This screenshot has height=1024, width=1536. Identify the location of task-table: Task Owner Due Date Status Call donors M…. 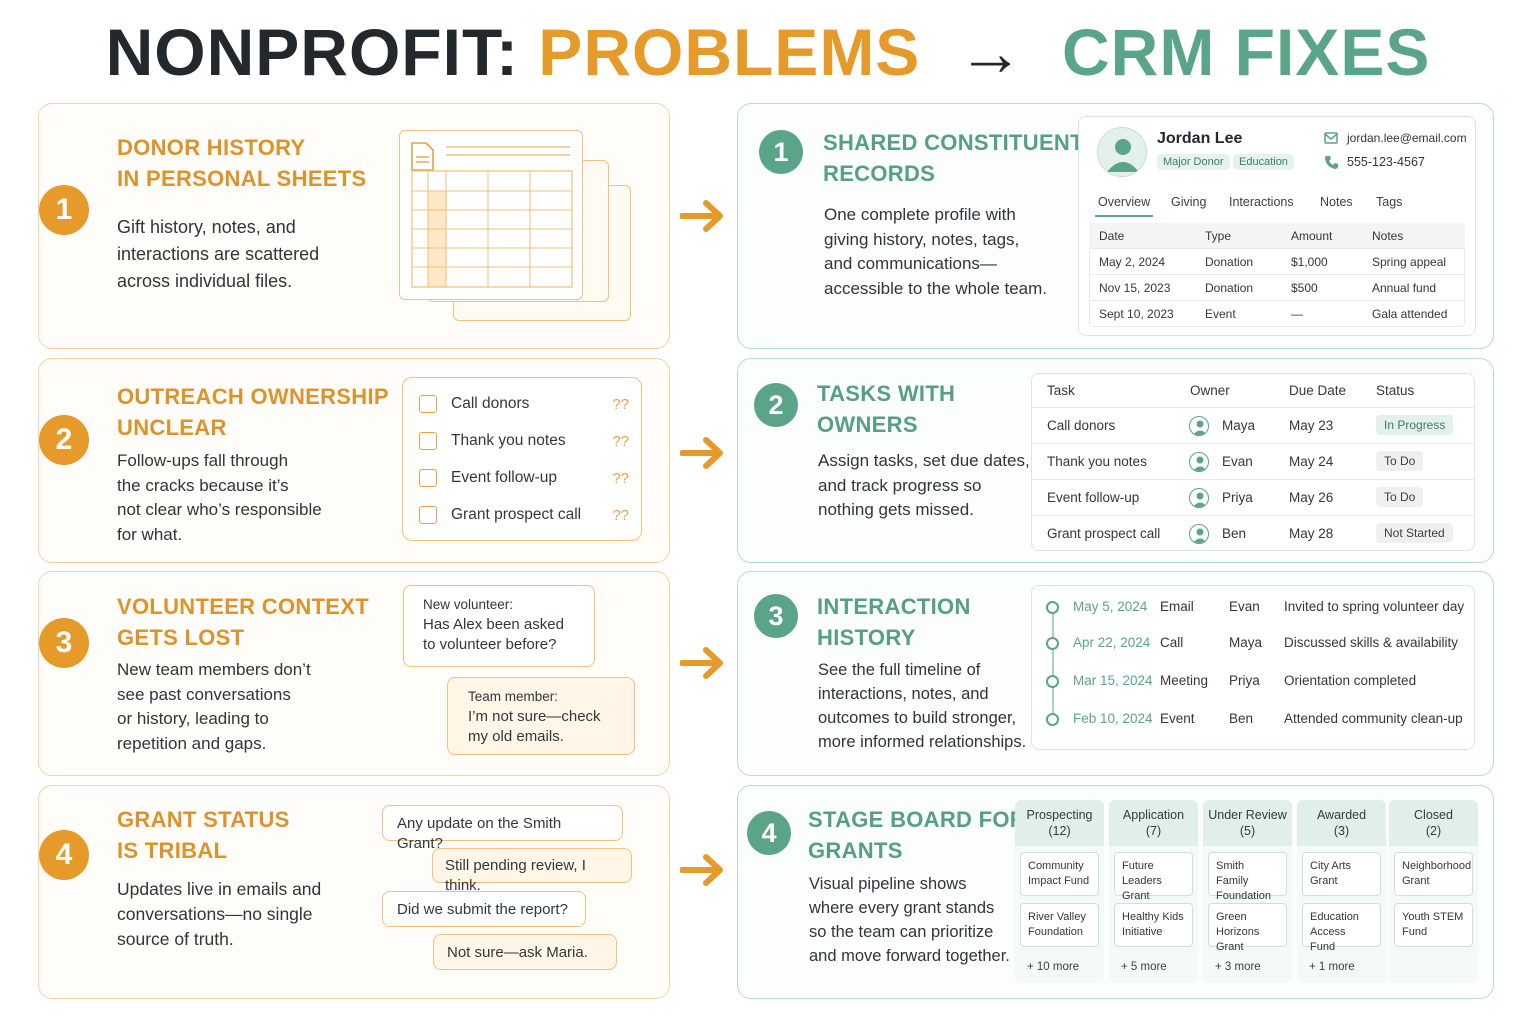
(1253, 462).